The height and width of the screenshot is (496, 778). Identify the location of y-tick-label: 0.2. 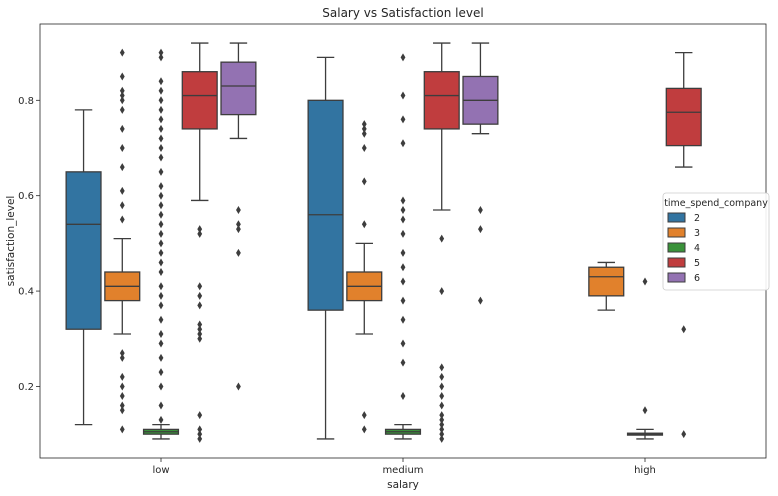
(26, 387).